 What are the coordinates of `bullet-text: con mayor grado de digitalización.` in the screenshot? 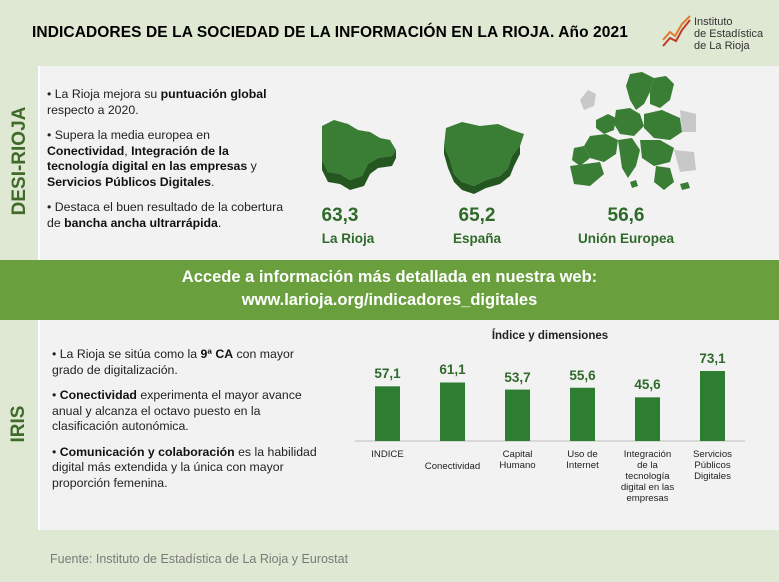 It's located at (173, 362).